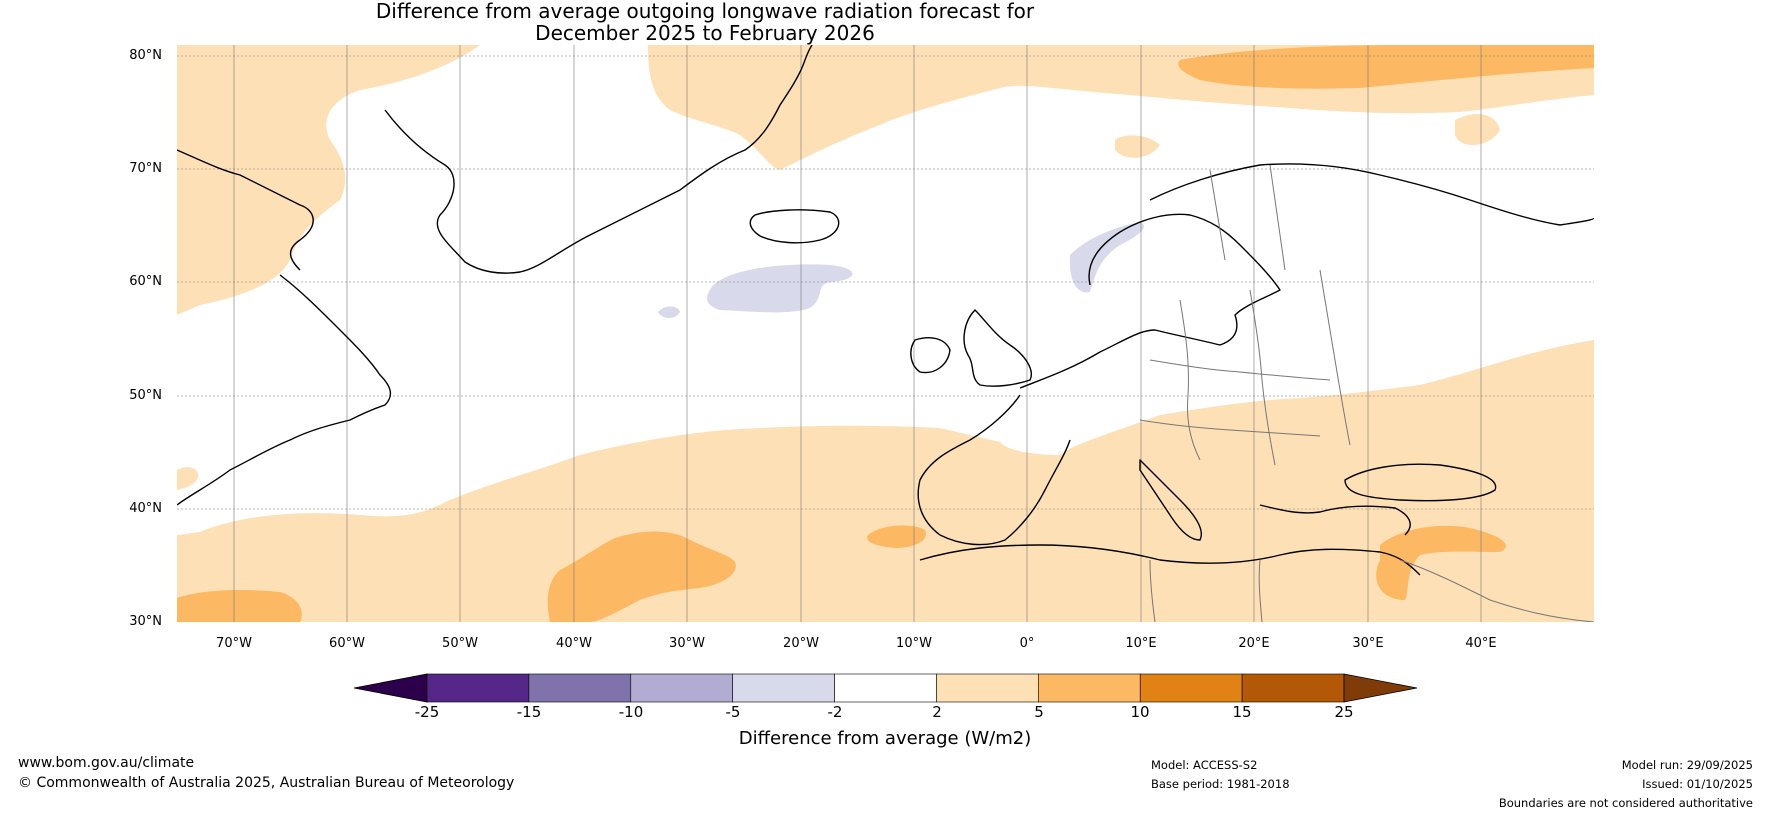  Describe the element at coordinates (687, 643) in the screenshot. I see `lon-label-30W: 30°W` at that location.